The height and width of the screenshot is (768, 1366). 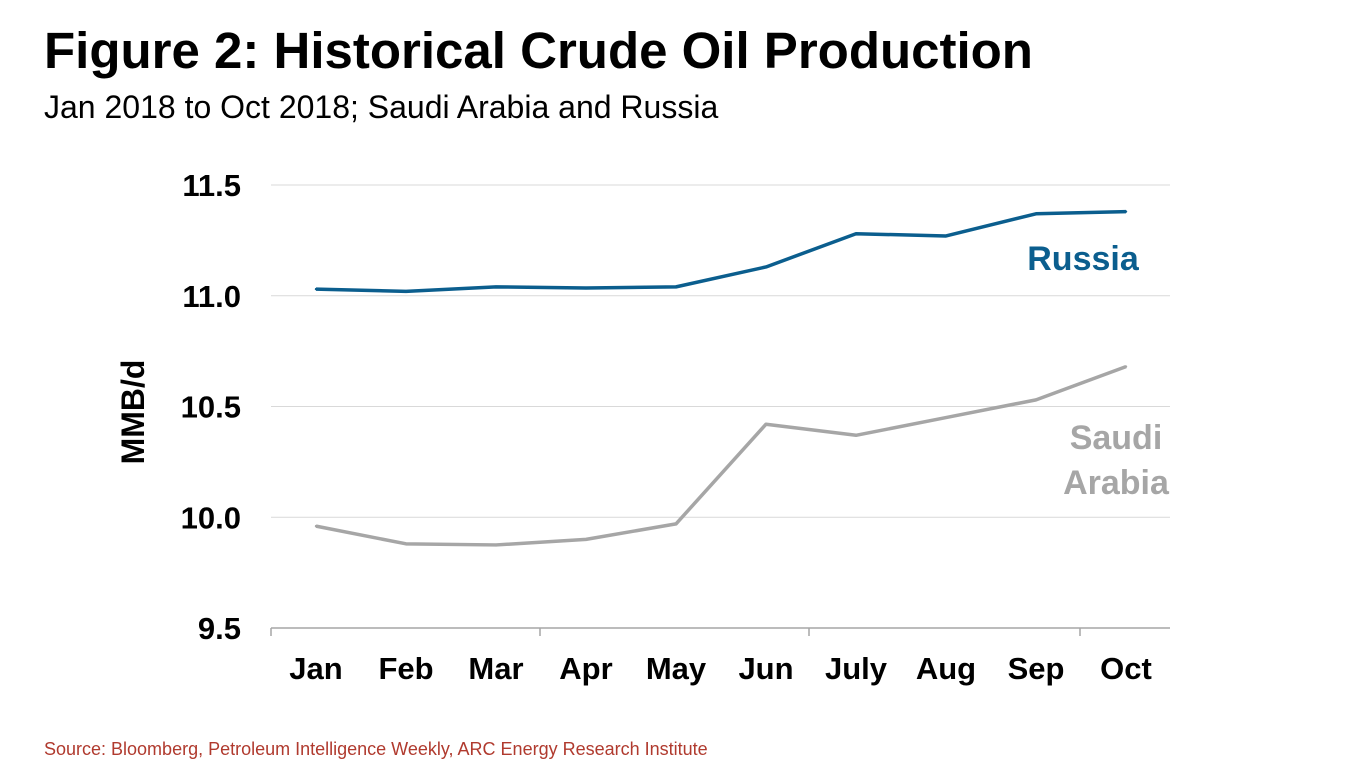 I want to click on y-axis-title: MMB/d, so click(x=133, y=412).